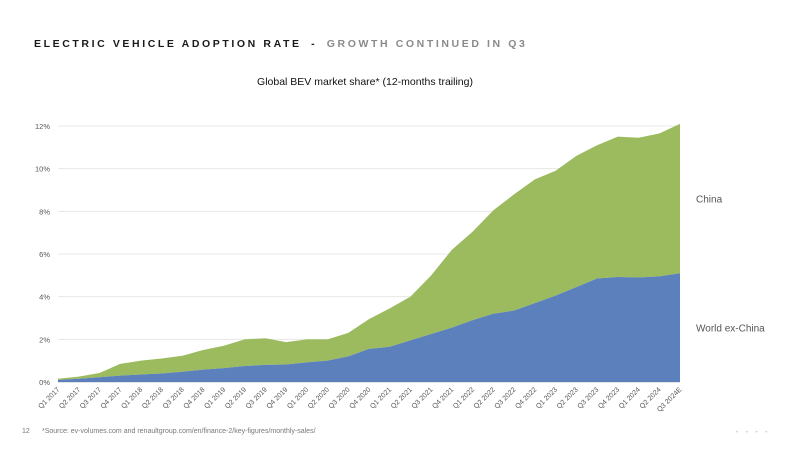 The width and height of the screenshot is (800, 450). What do you see at coordinates (278, 398) in the screenshot?
I see `x-tick-label: Q4 2019` at bounding box center [278, 398].